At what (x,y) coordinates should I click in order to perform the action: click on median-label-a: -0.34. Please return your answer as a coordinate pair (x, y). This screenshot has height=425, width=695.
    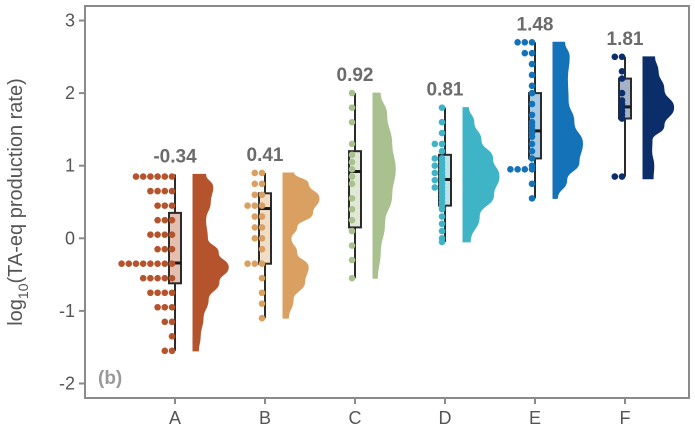
    Looking at the image, I should click on (175, 156).